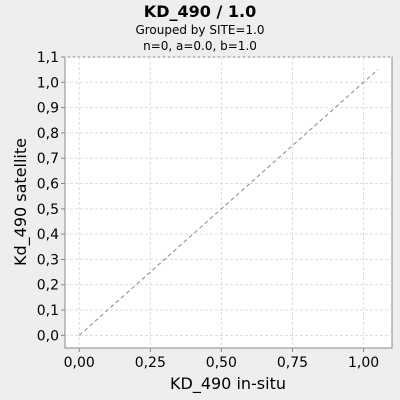 This screenshot has width=400, height=400. What do you see at coordinates (48, 235) in the screenshot?
I see `y-tick-label: 0,4` at bounding box center [48, 235].